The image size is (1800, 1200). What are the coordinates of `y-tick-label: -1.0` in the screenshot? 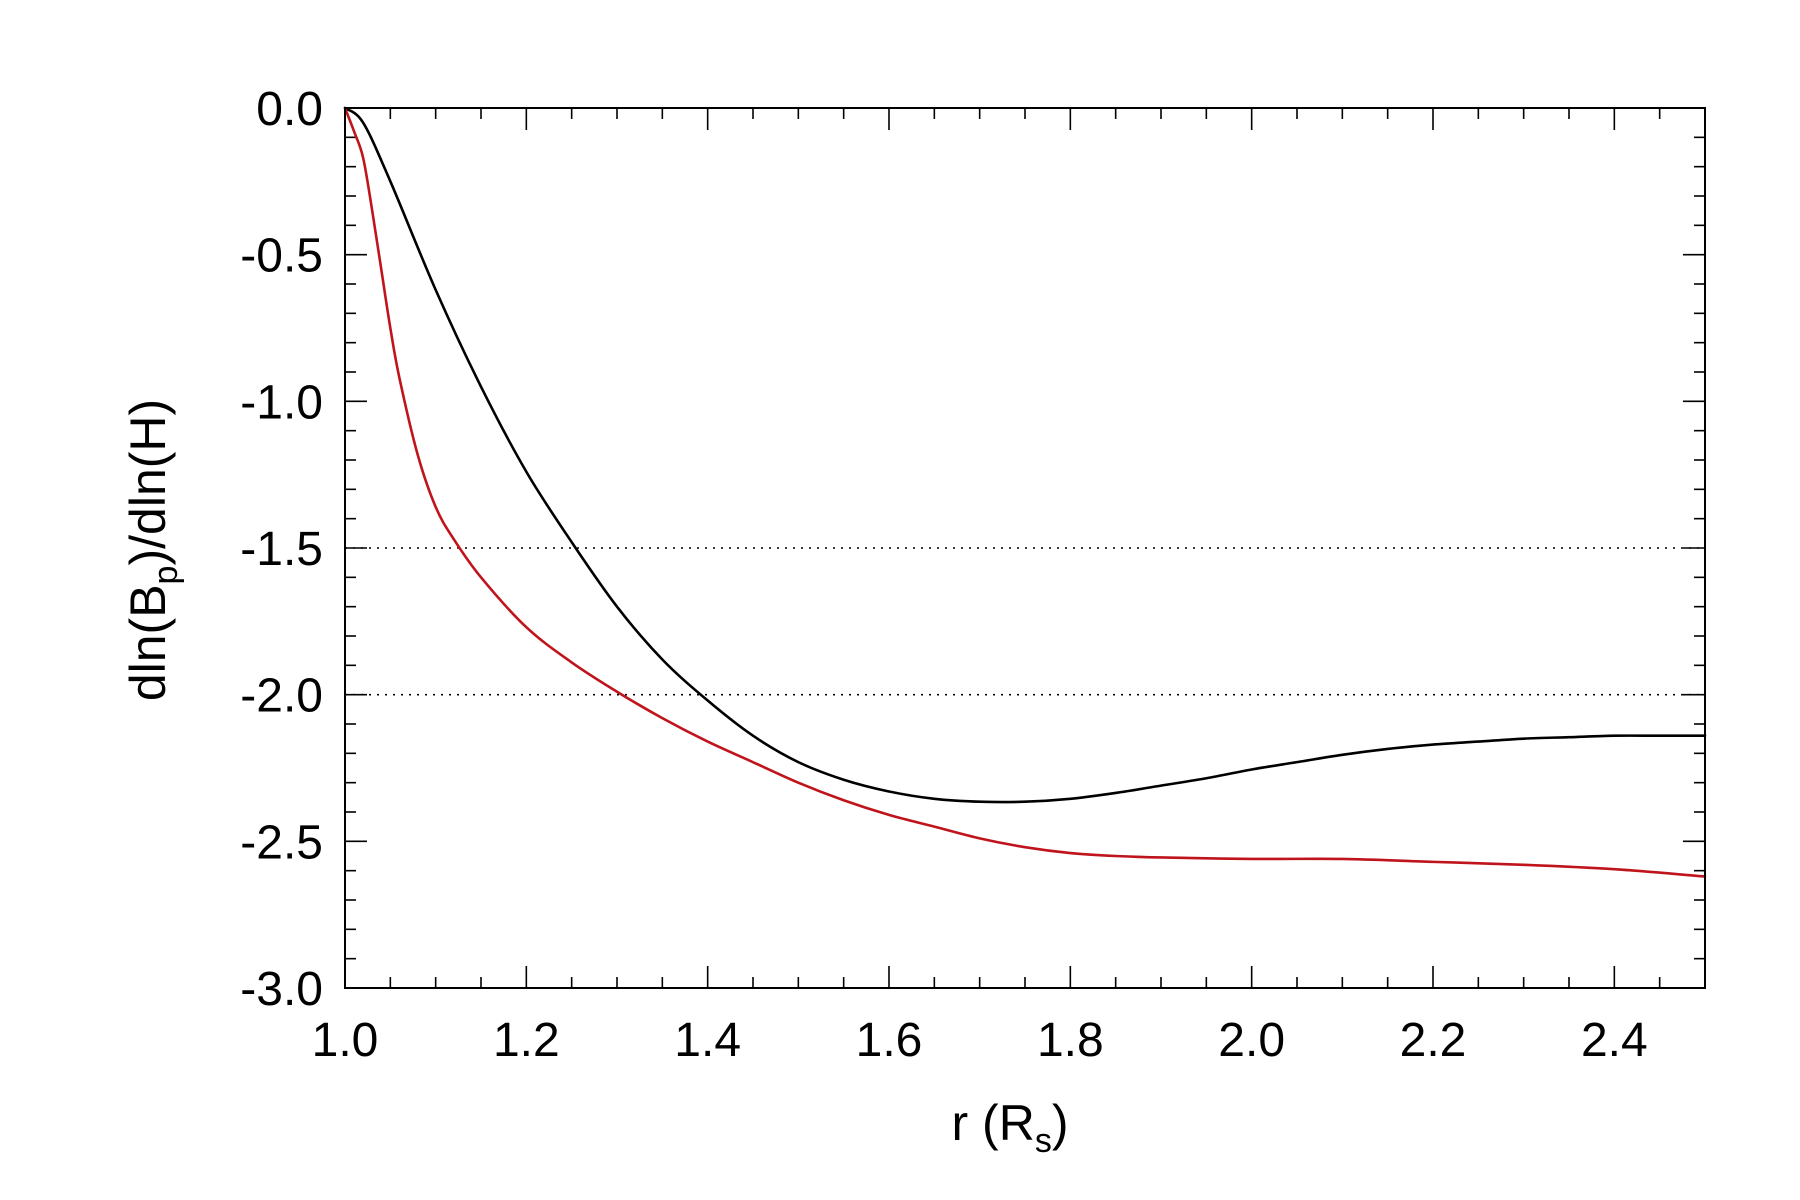 It's located at (281, 402).